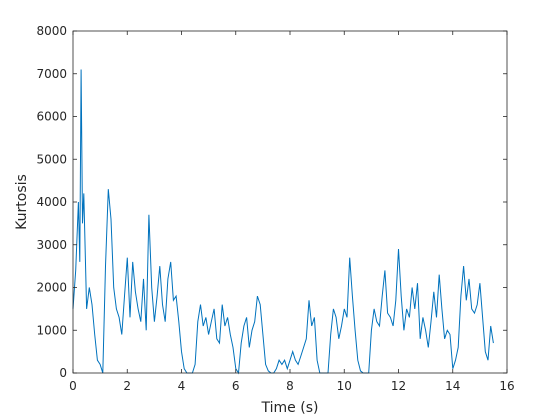 Image resolution: width=560 pixels, height=420 pixels. Describe the element at coordinates (290, 386) in the screenshot. I see `x-tick-label: 8` at that location.